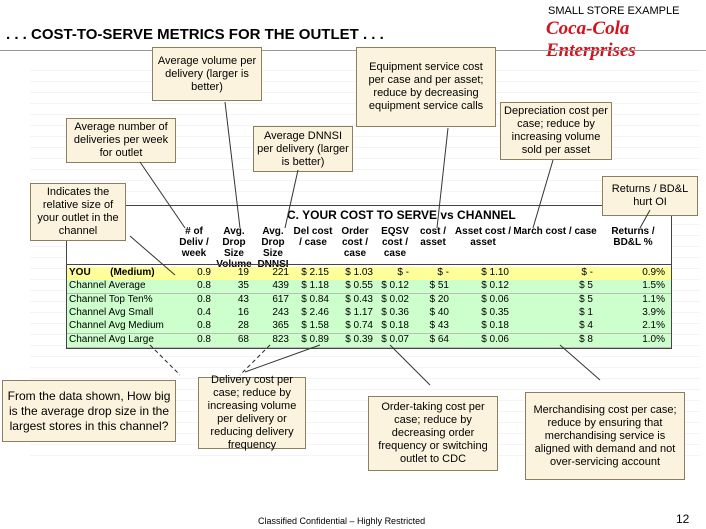 The height and width of the screenshot is (529, 706). I want to click on table-cell: $ 64, so click(439, 339).